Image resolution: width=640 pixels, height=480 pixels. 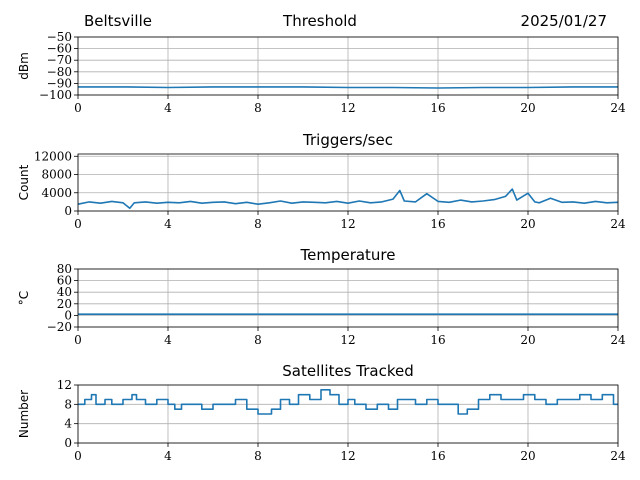 What do you see at coordinates (68, 424) in the screenshot?
I see `y-tick-label: 4` at bounding box center [68, 424].